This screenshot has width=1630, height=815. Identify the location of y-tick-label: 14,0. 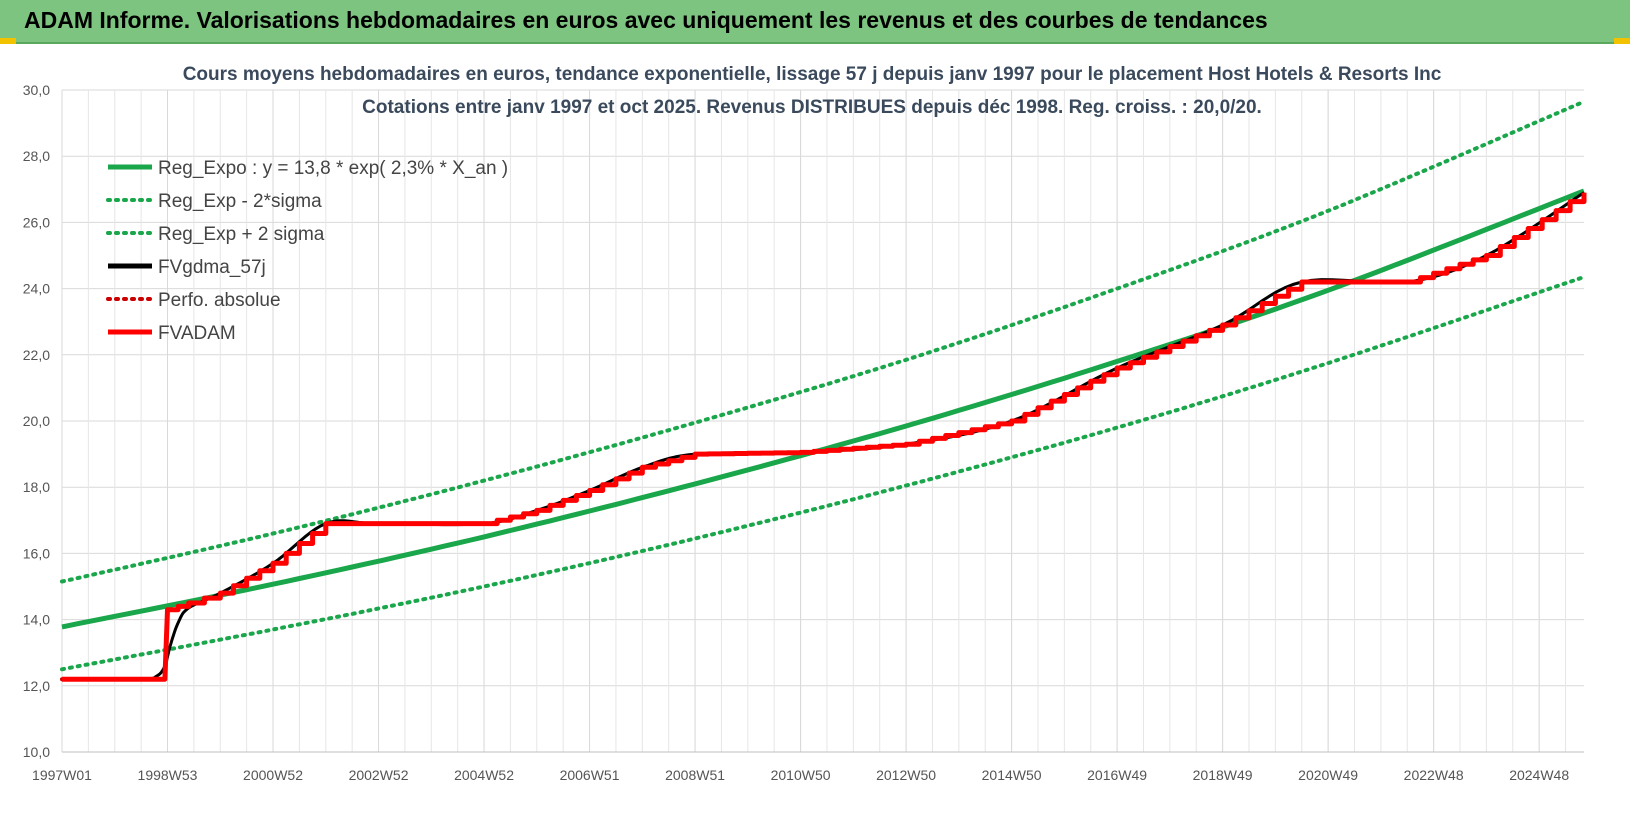
(36, 620).